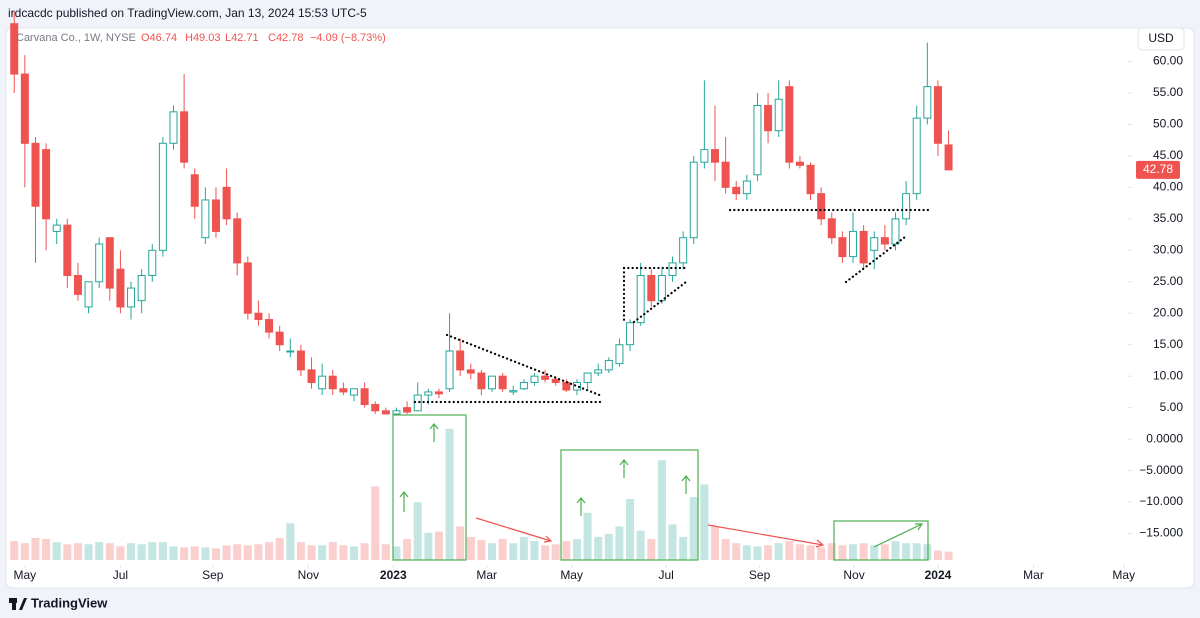 This screenshot has width=1200, height=618. Describe the element at coordinates (1164, 438) in the screenshot. I see `y-tick-label: 0.0000` at that location.